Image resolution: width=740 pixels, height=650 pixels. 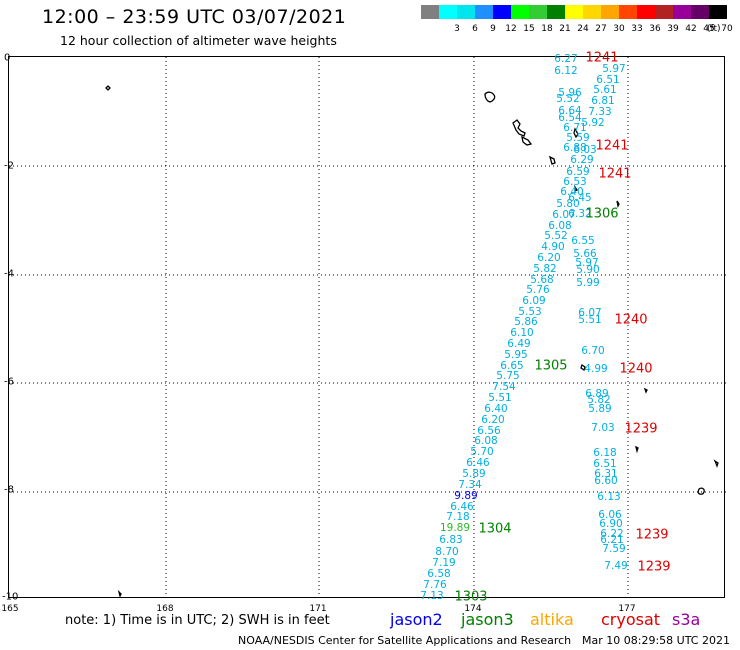 What do you see at coordinates (578, 171) in the screenshot?
I see `wave-height-value: 6.59` at bounding box center [578, 171].